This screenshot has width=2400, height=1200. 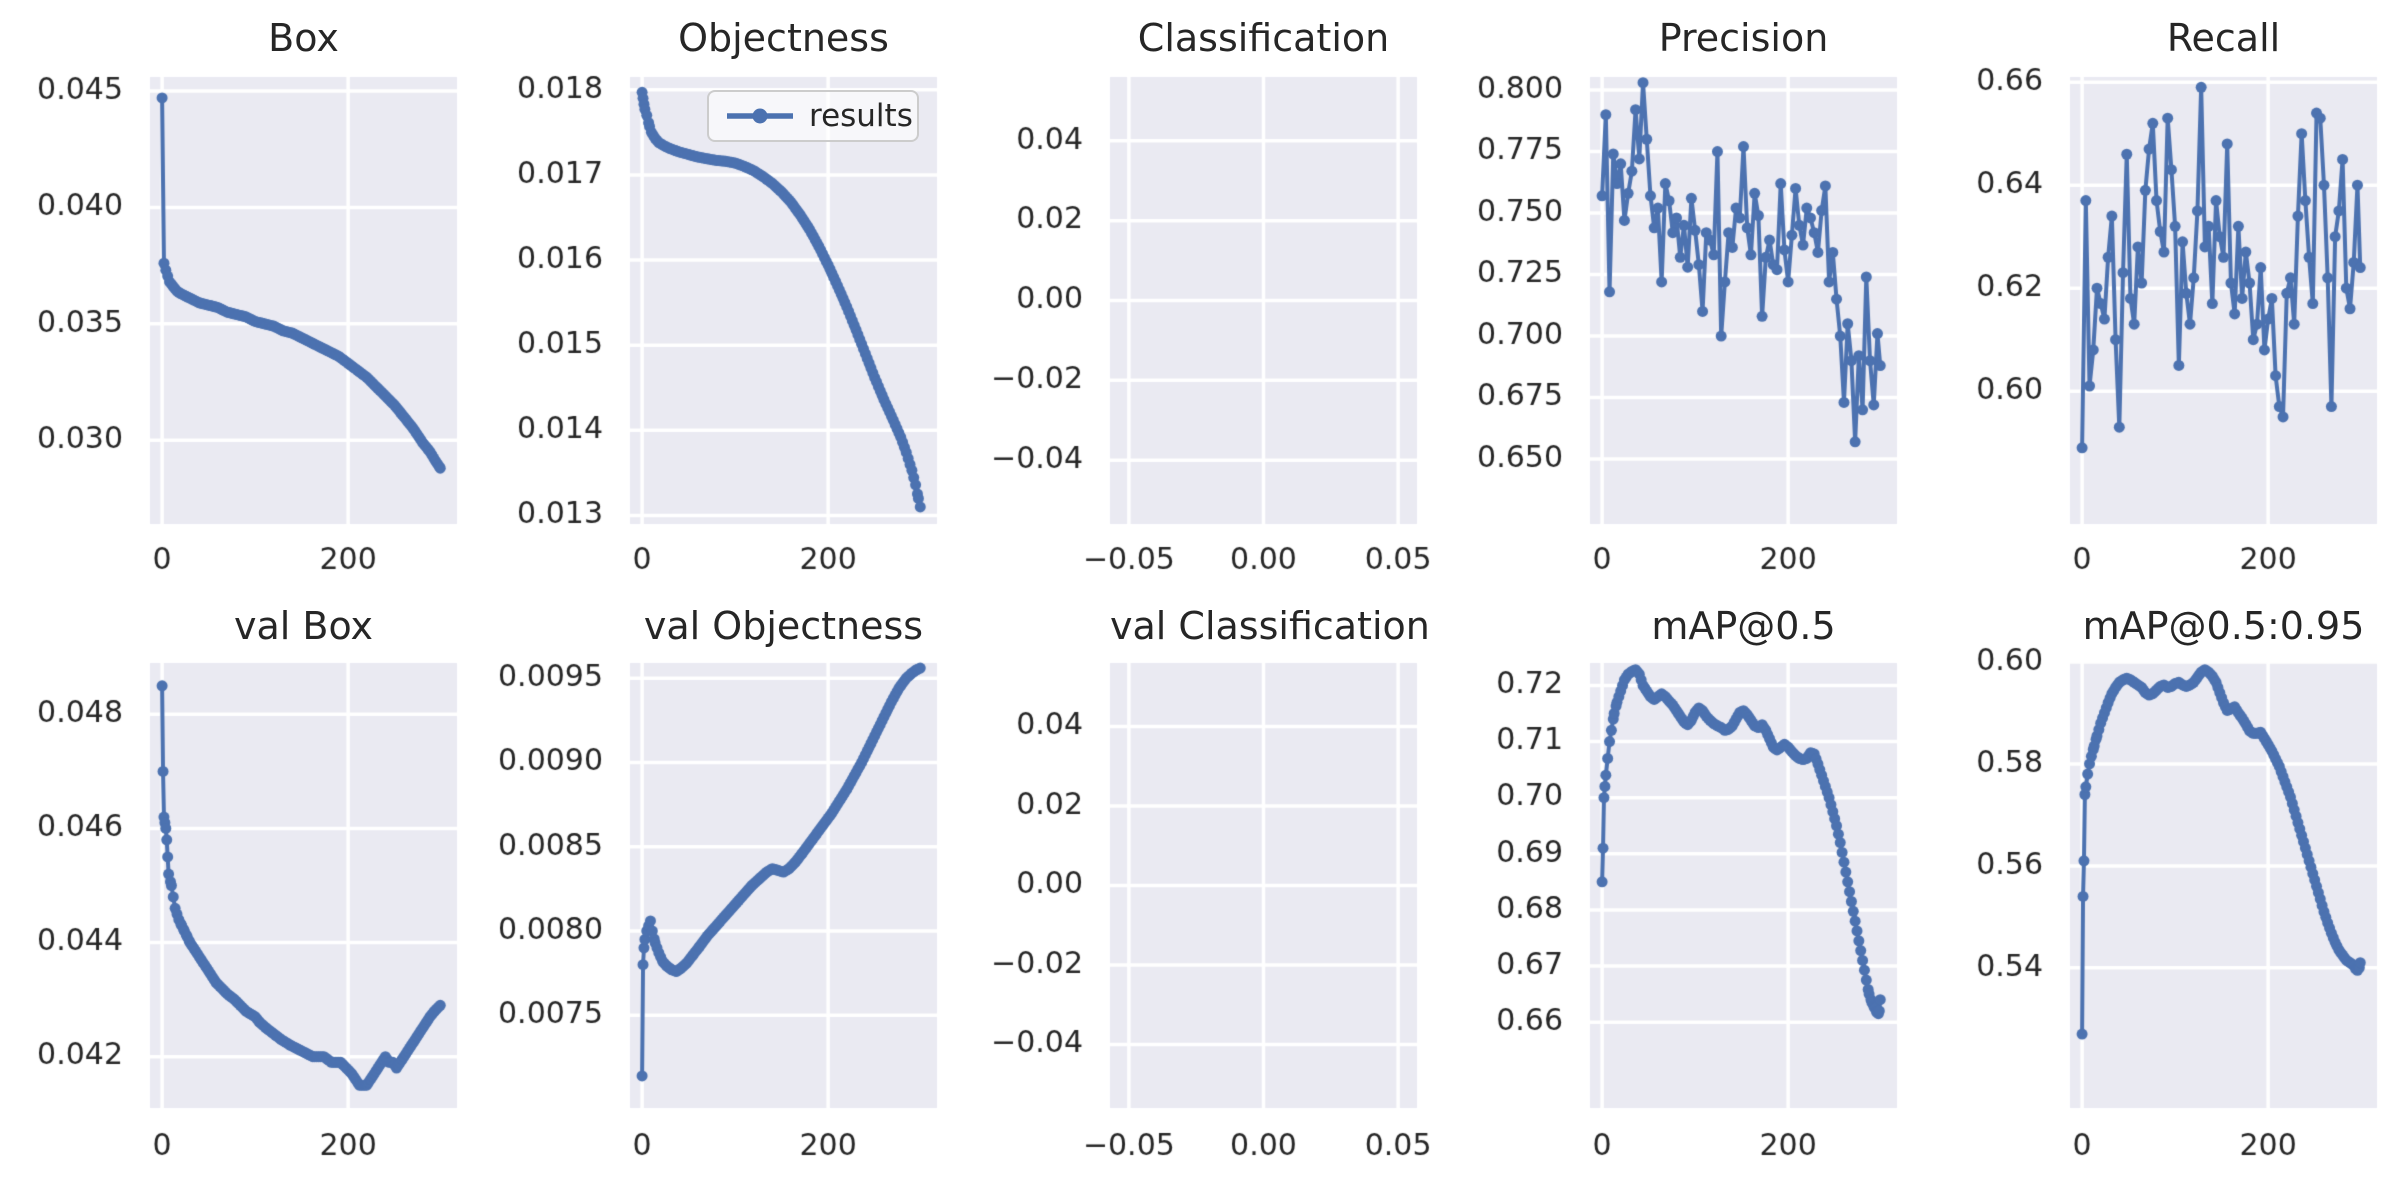 What do you see at coordinates (1743, 626) in the screenshot?
I see `subplot-title-map05: mAP@0.5` at bounding box center [1743, 626].